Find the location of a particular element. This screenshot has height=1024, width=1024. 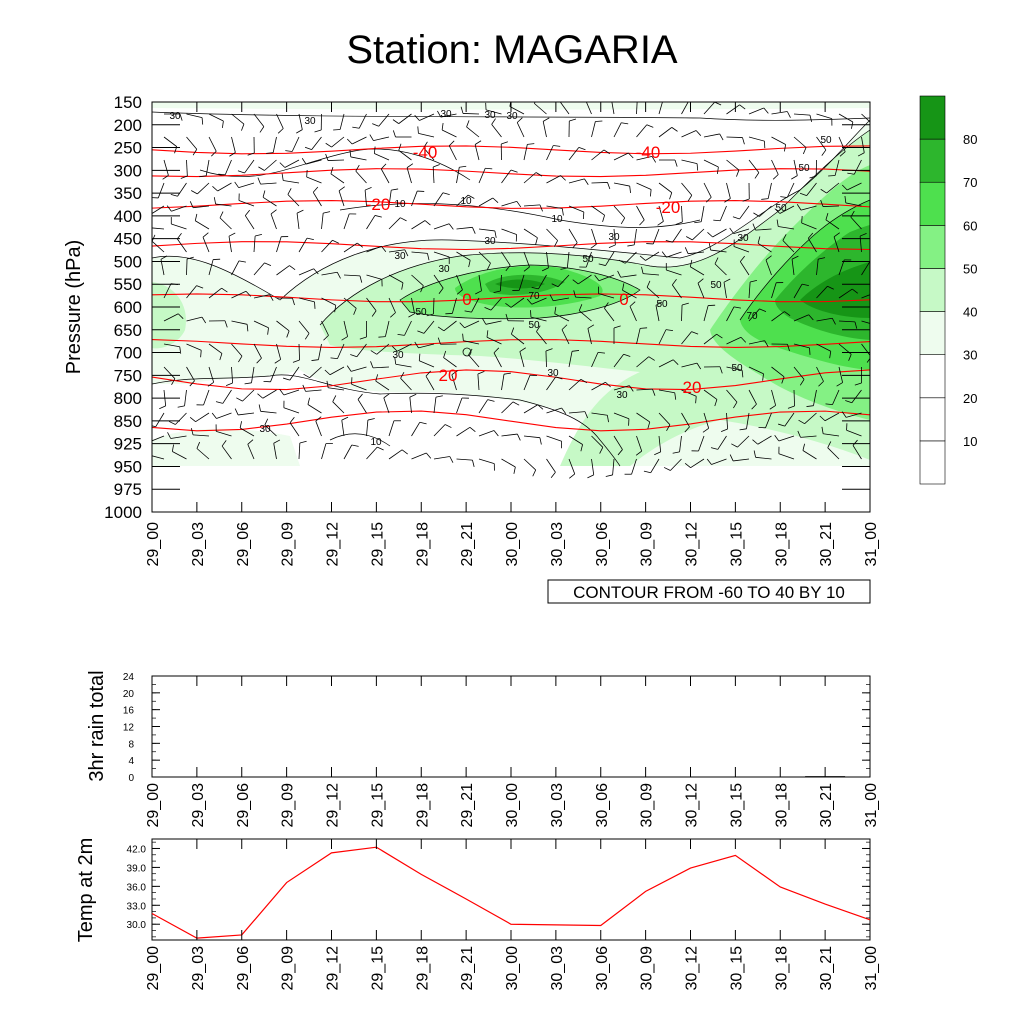

time-tick-label: 30_15 is located at coordinates (736, 544).